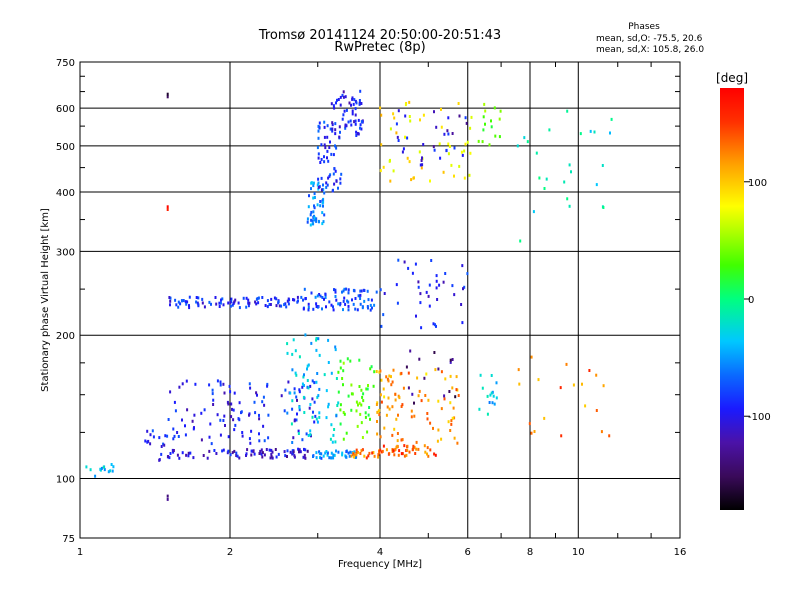 This screenshot has height=600, width=800. I want to click on y-tick-label: 600, so click(65, 109).